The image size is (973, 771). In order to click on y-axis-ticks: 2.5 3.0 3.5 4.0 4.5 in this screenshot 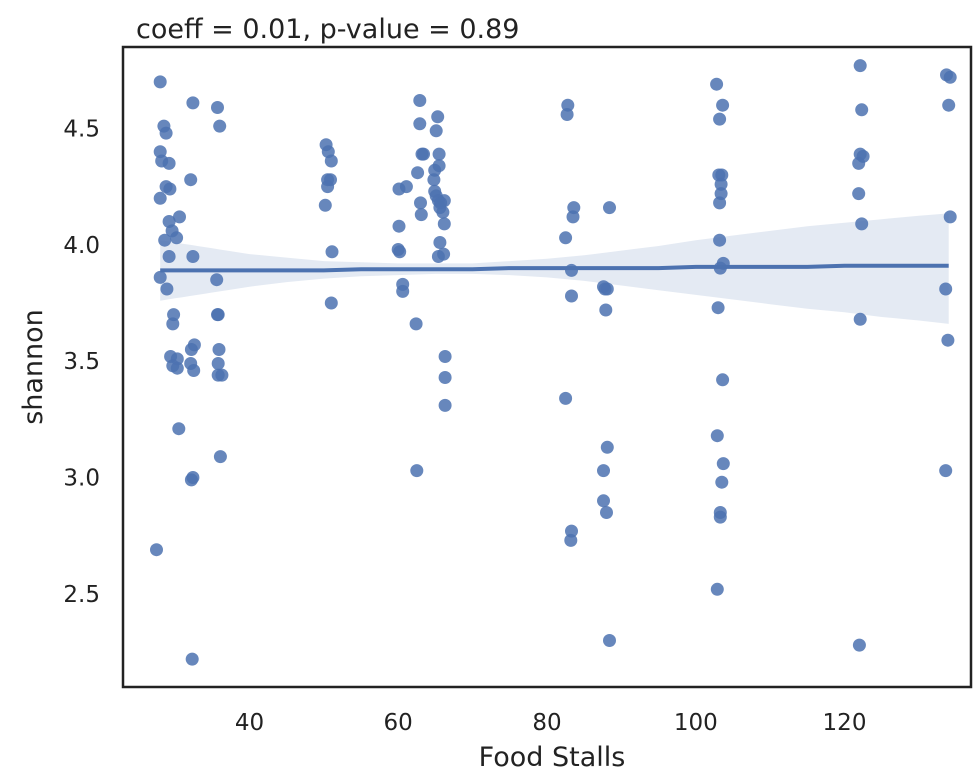, I will do `click(81, 362)`.